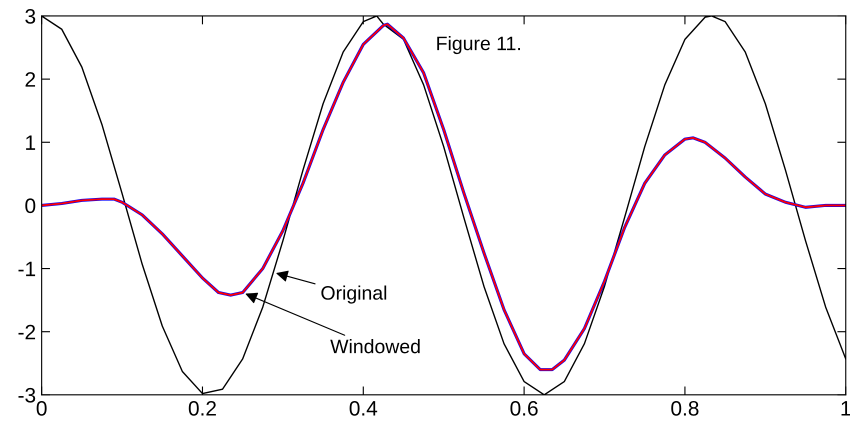 This screenshot has height=432, width=850. Describe the element at coordinates (202, 408) in the screenshot. I see `x-tick-label: 0.2` at that location.